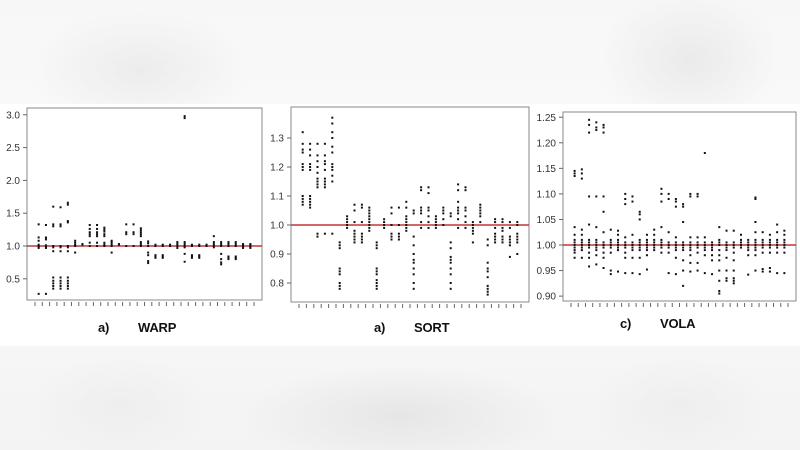  What do you see at coordinates (410, 204) in the screenshot?
I see `plot-frame` at bounding box center [410, 204].